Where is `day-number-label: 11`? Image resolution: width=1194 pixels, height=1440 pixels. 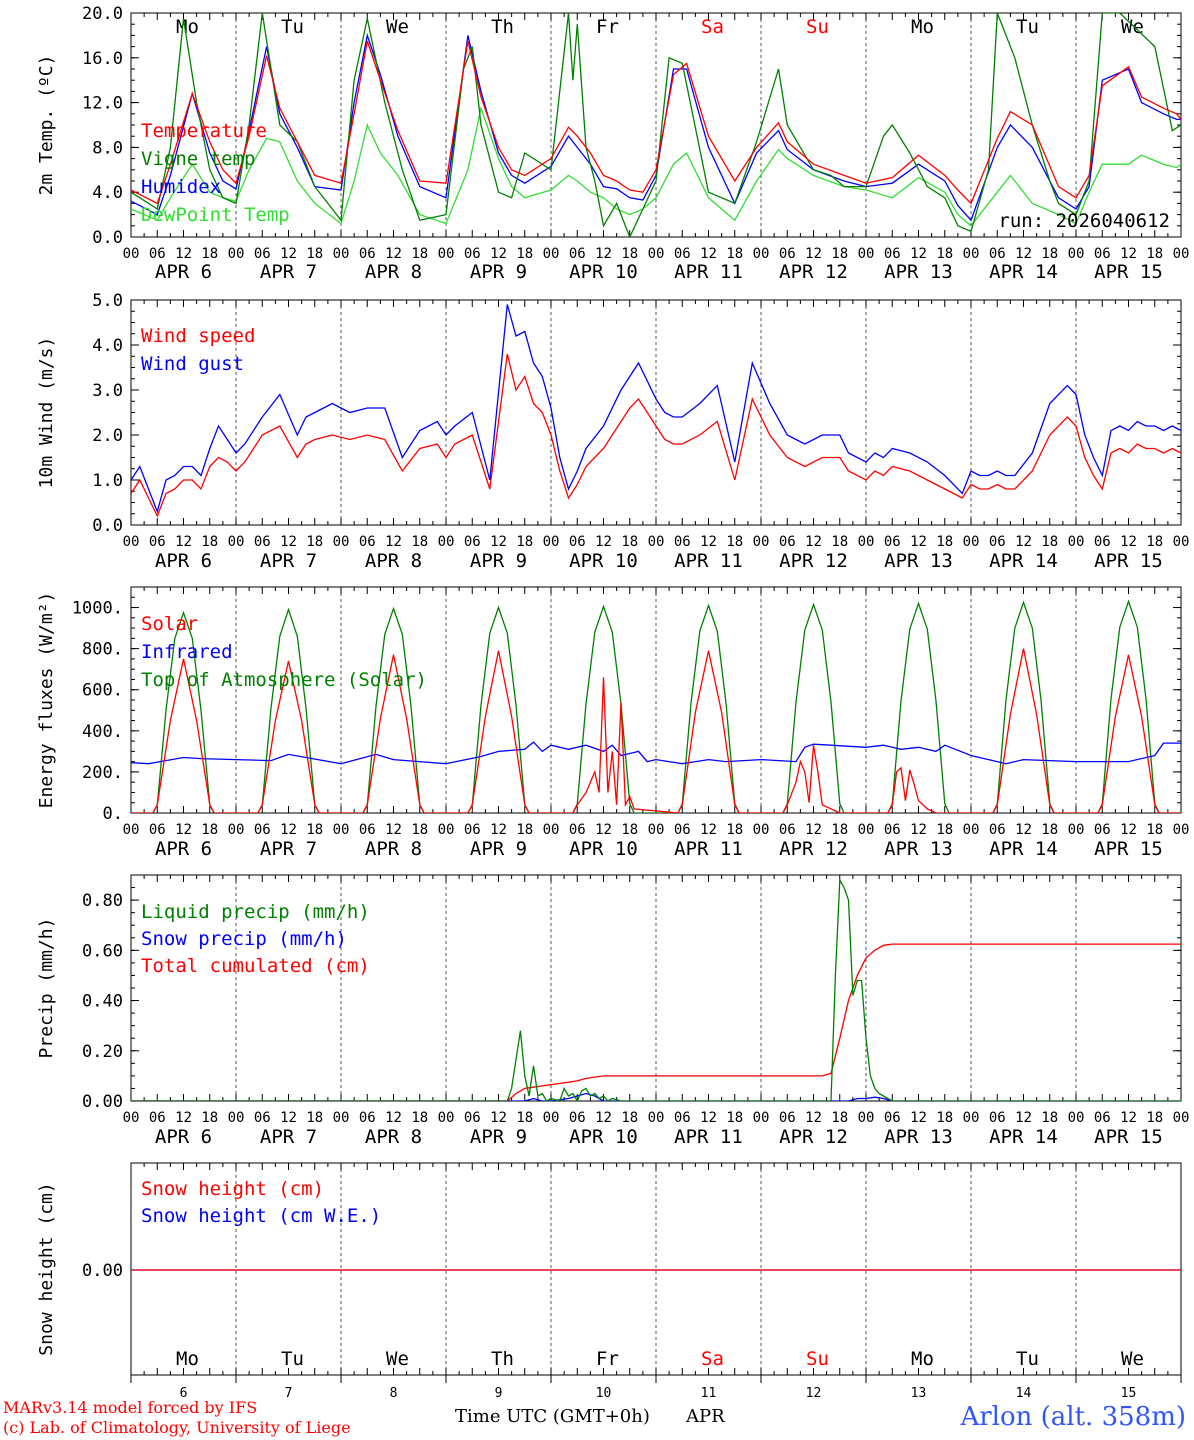 day-number-label: 11 is located at coordinates (709, 1393).